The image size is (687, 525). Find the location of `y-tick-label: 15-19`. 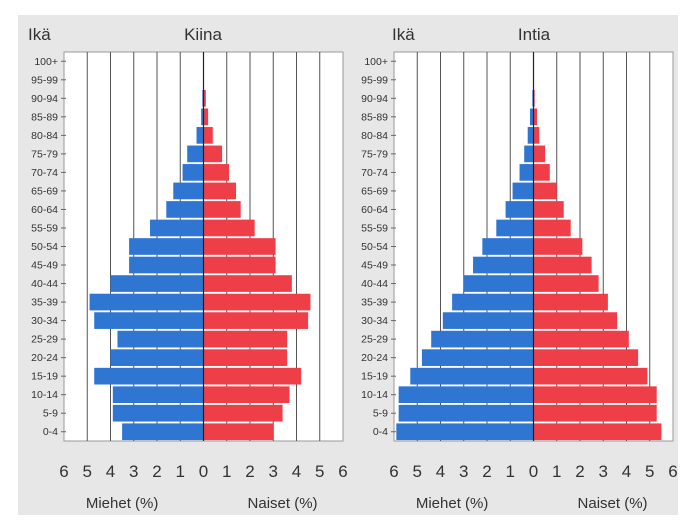

y-tick-label: 15-19 is located at coordinates (374, 377).